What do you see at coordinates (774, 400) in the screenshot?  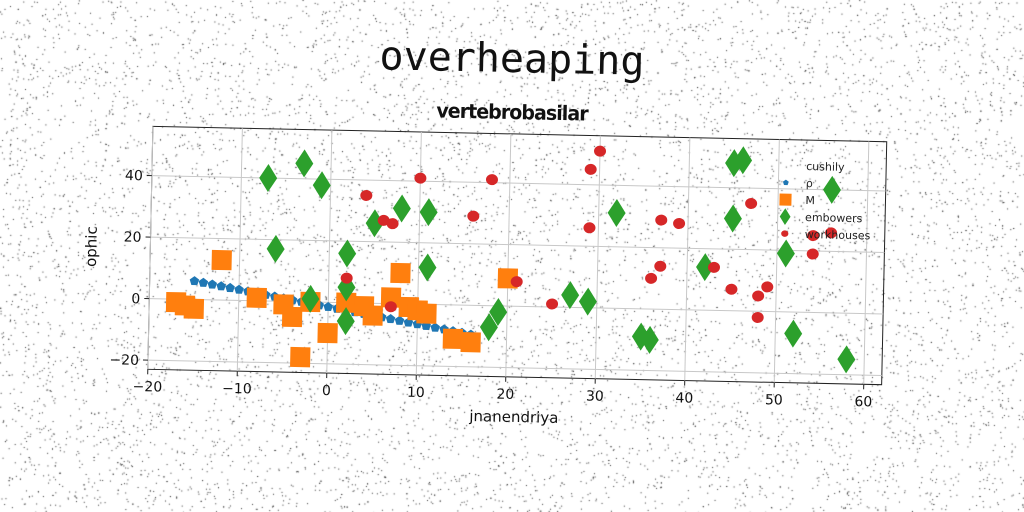 I see `x-tick-label: 50` at bounding box center [774, 400].